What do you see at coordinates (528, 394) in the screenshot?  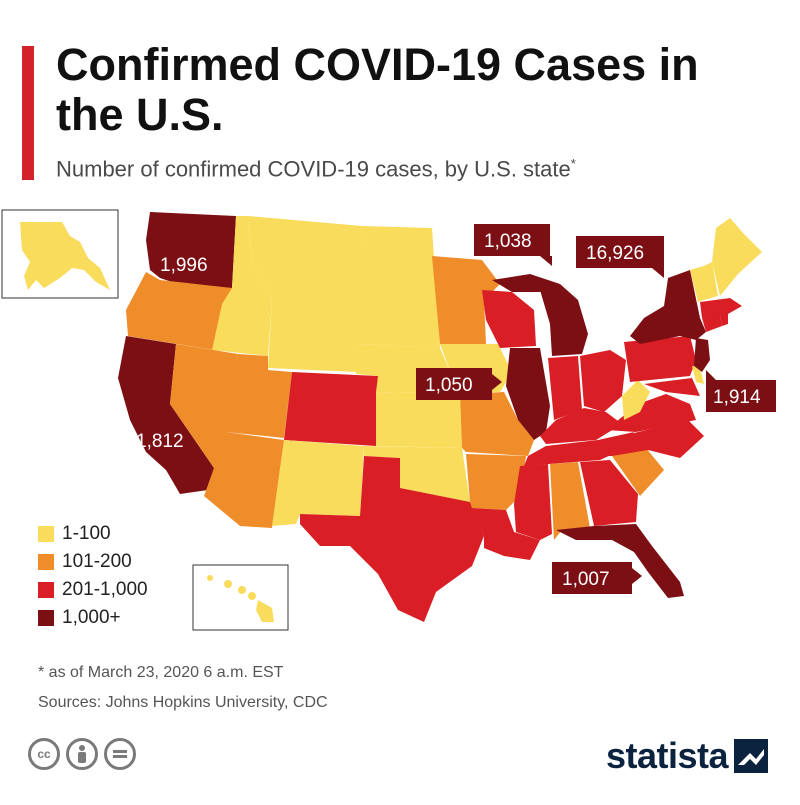 I see `state-illinois` at bounding box center [528, 394].